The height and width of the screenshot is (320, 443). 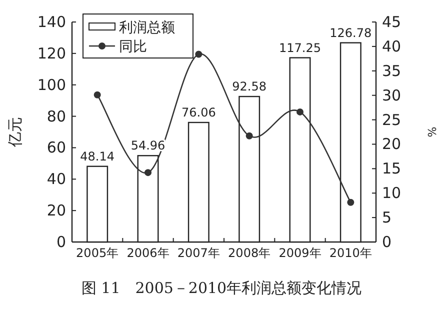 What do you see at coordinates (198, 112) in the screenshot?
I see `data-label: 76.06` at bounding box center [198, 112].